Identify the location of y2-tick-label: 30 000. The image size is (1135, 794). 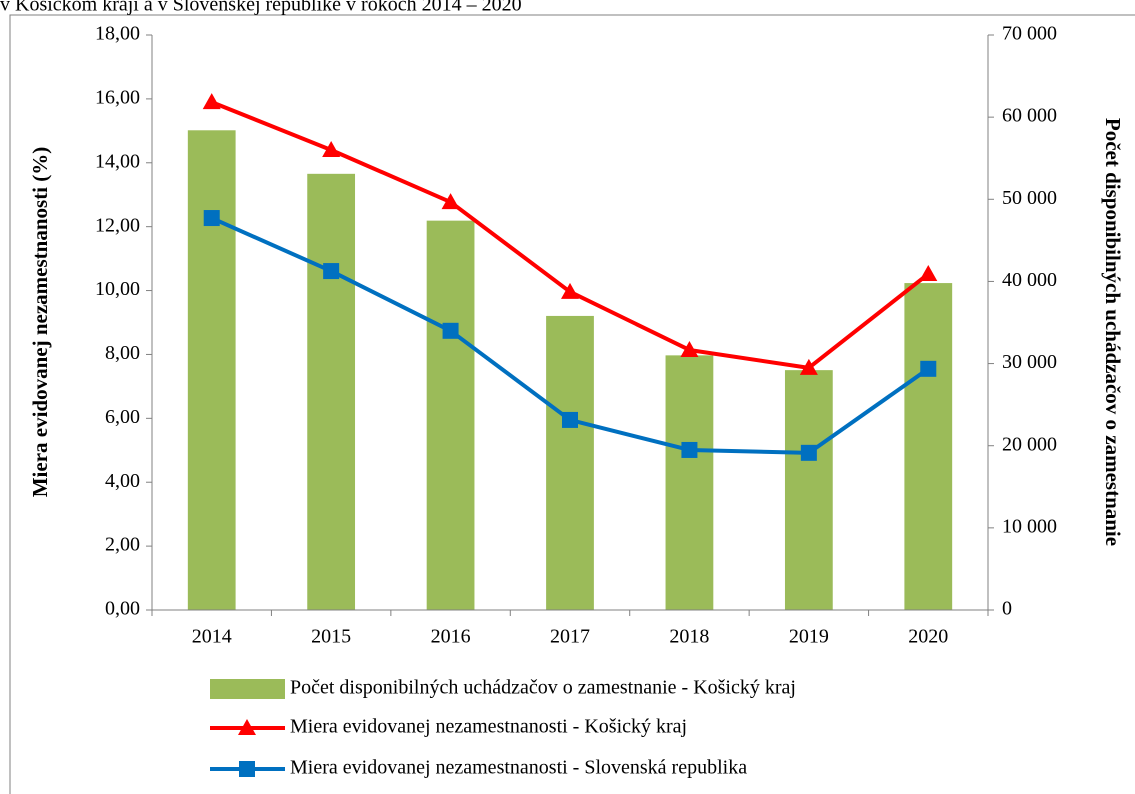
(1029, 362).